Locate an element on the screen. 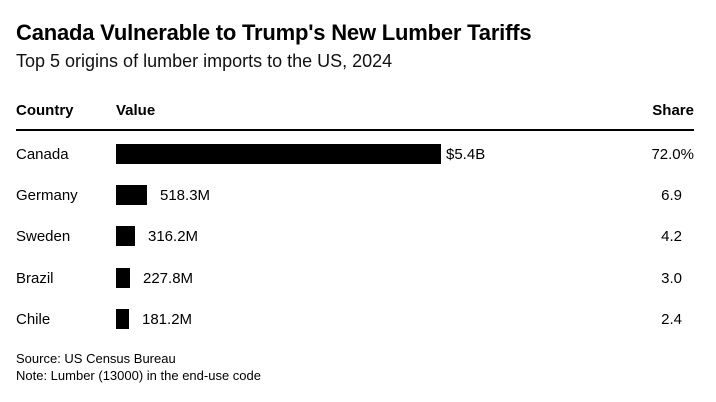  table-row: Chile 181.2M 2.4 is located at coordinates (358, 319).